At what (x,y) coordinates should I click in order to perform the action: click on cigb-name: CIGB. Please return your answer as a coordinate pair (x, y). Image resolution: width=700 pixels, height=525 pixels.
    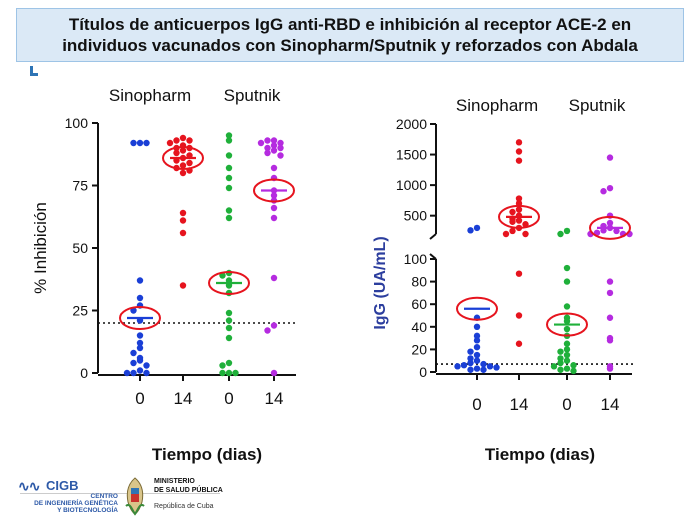
    Looking at the image, I should click on (62, 485).